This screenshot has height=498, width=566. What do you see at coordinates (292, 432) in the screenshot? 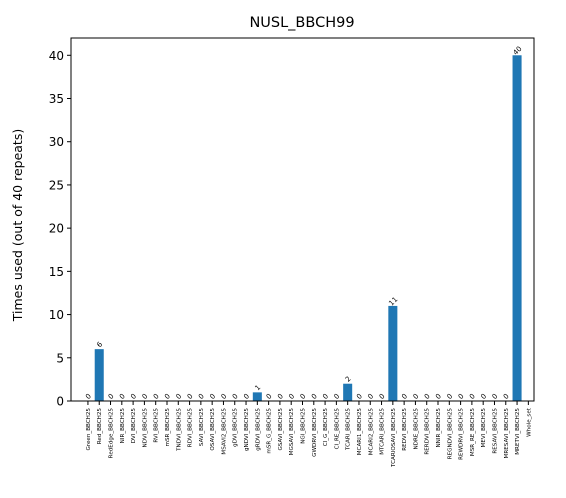
I see `x-tick-label: MGSAVI_BBCH25` at bounding box center [292, 432].